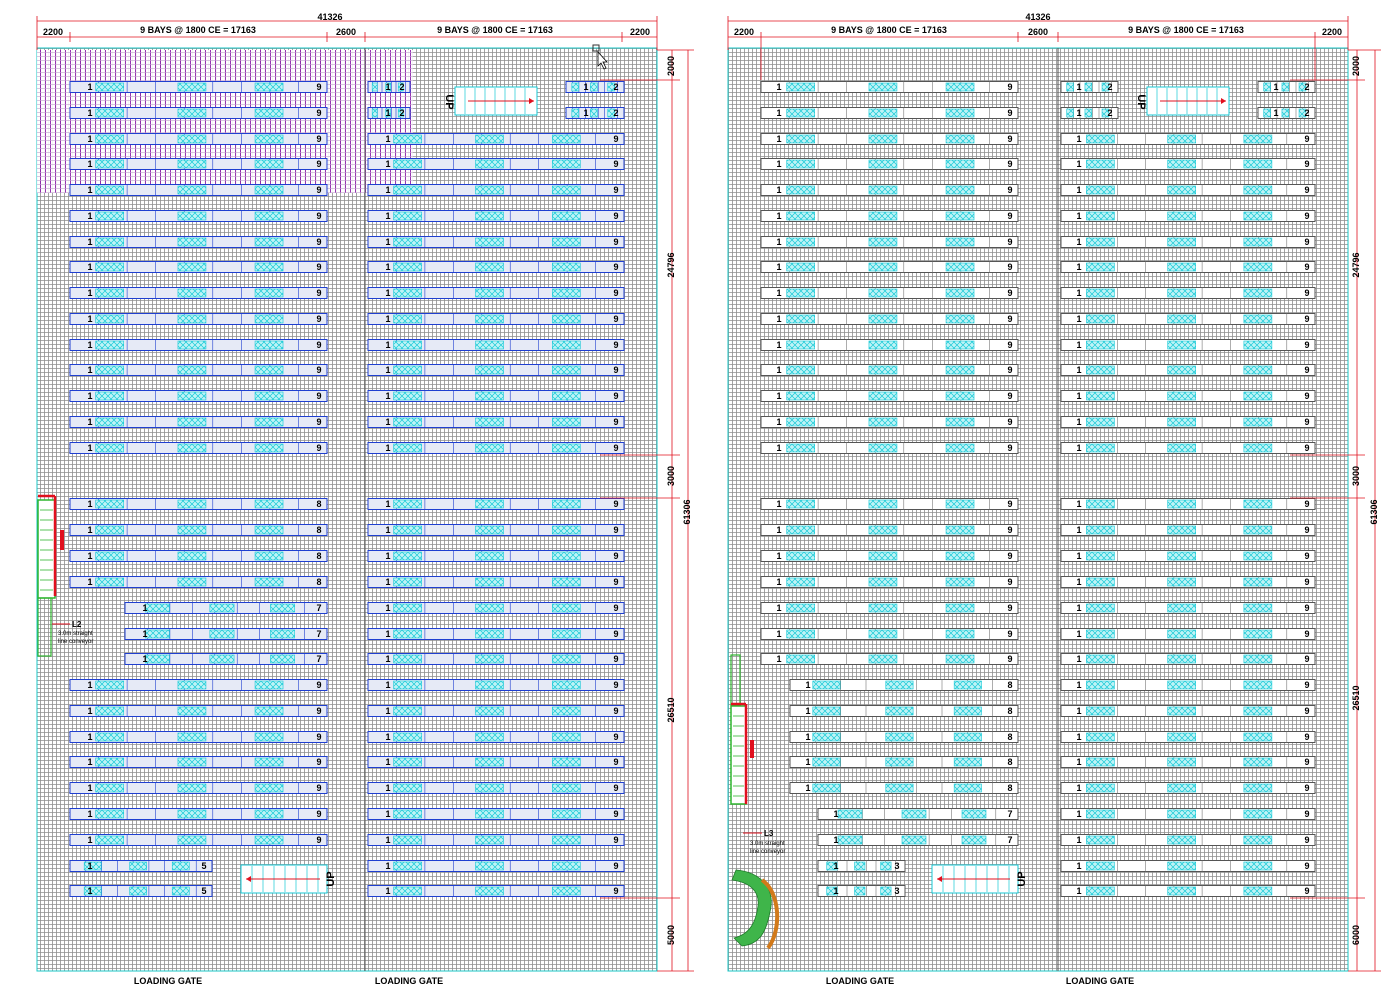  Describe the element at coordinates (75, 642) in the screenshot. I see `left-conveyor-note-2: line conveyor` at that location.